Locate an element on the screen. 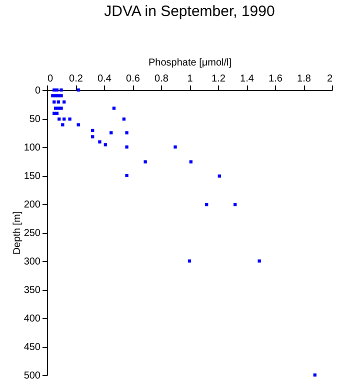 The width and height of the screenshot is (338, 384). x-tick-label: 1.8 is located at coordinates (304, 79).